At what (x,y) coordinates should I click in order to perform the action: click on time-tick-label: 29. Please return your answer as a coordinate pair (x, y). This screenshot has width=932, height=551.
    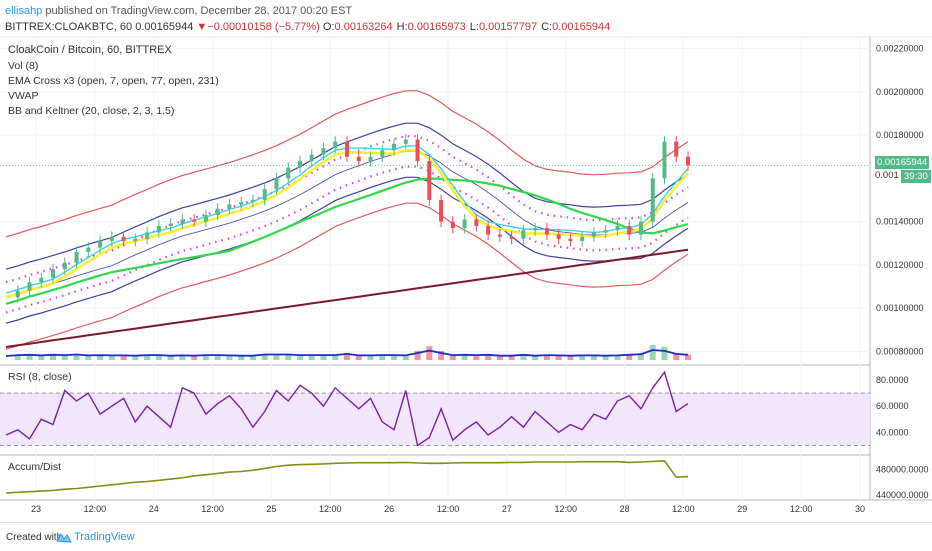
    Looking at the image, I should click on (742, 509).